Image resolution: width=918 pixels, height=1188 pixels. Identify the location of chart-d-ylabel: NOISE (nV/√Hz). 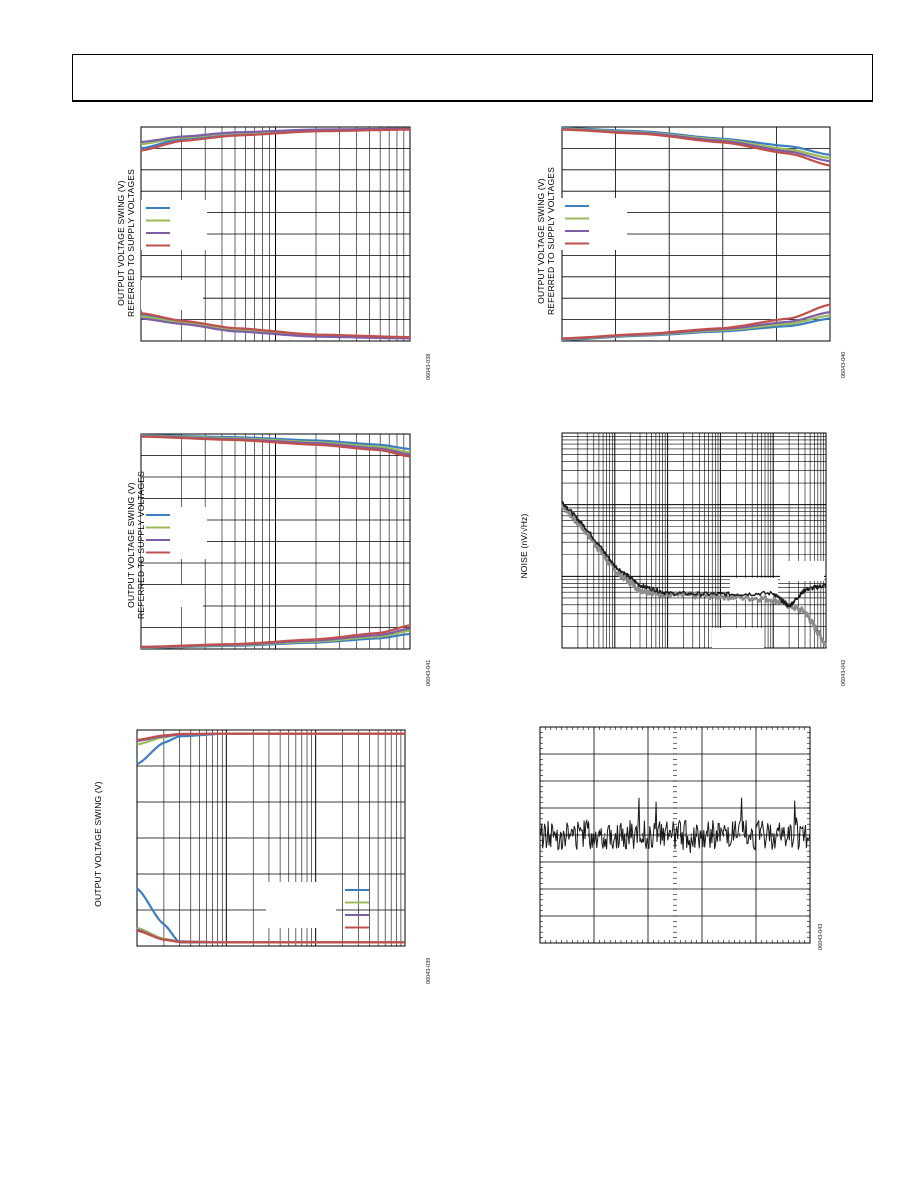
(524, 546).